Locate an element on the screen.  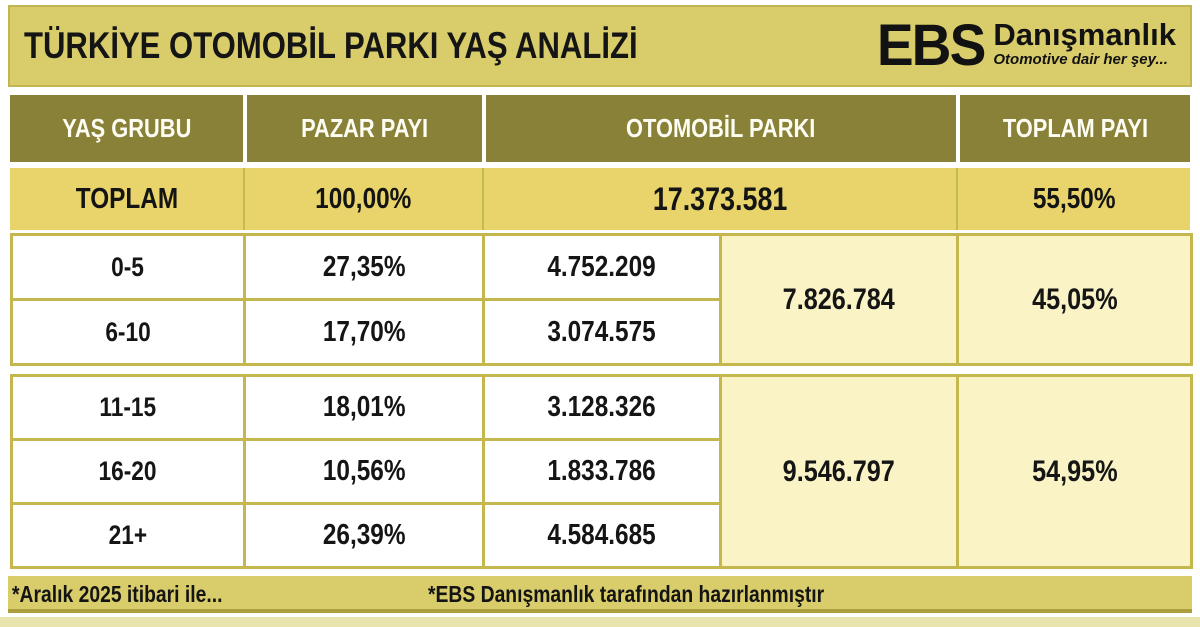
total-park-cell: 17.373.581 is located at coordinates (719, 199).